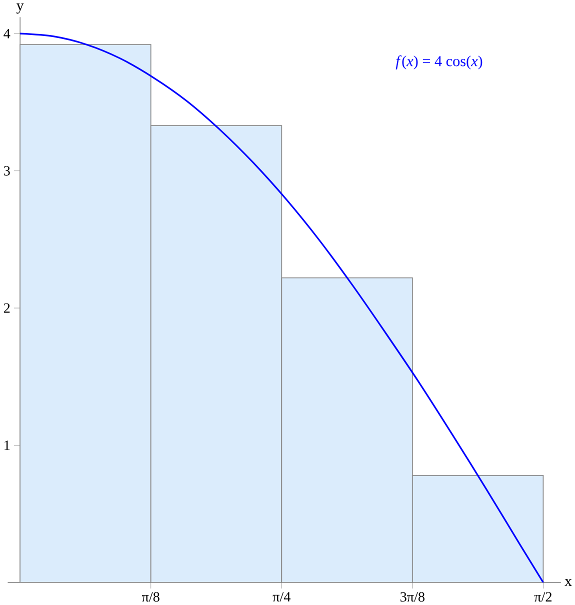 Image resolution: width=575 pixels, height=605 pixels. What do you see at coordinates (412, 597) in the screenshot?
I see `x-tick-label: 3π/8` at bounding box center [412, 597].